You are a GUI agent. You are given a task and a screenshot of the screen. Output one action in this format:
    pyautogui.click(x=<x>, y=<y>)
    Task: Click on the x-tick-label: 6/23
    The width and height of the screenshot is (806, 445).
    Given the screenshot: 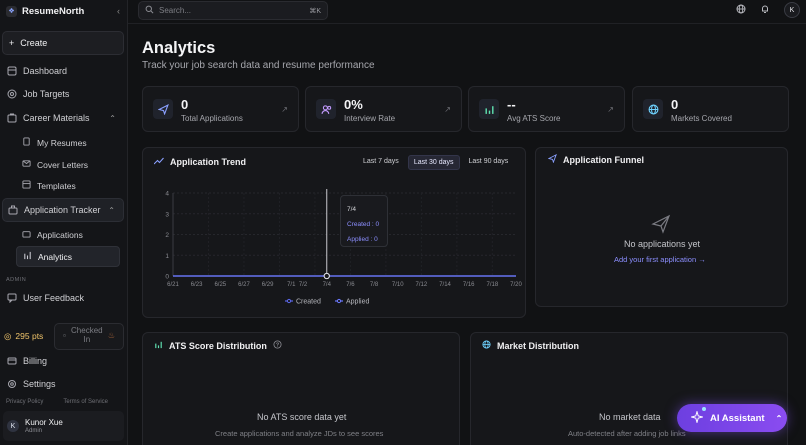 What is the action you would take?
    pyautogui.click(x=197, y=285)
    